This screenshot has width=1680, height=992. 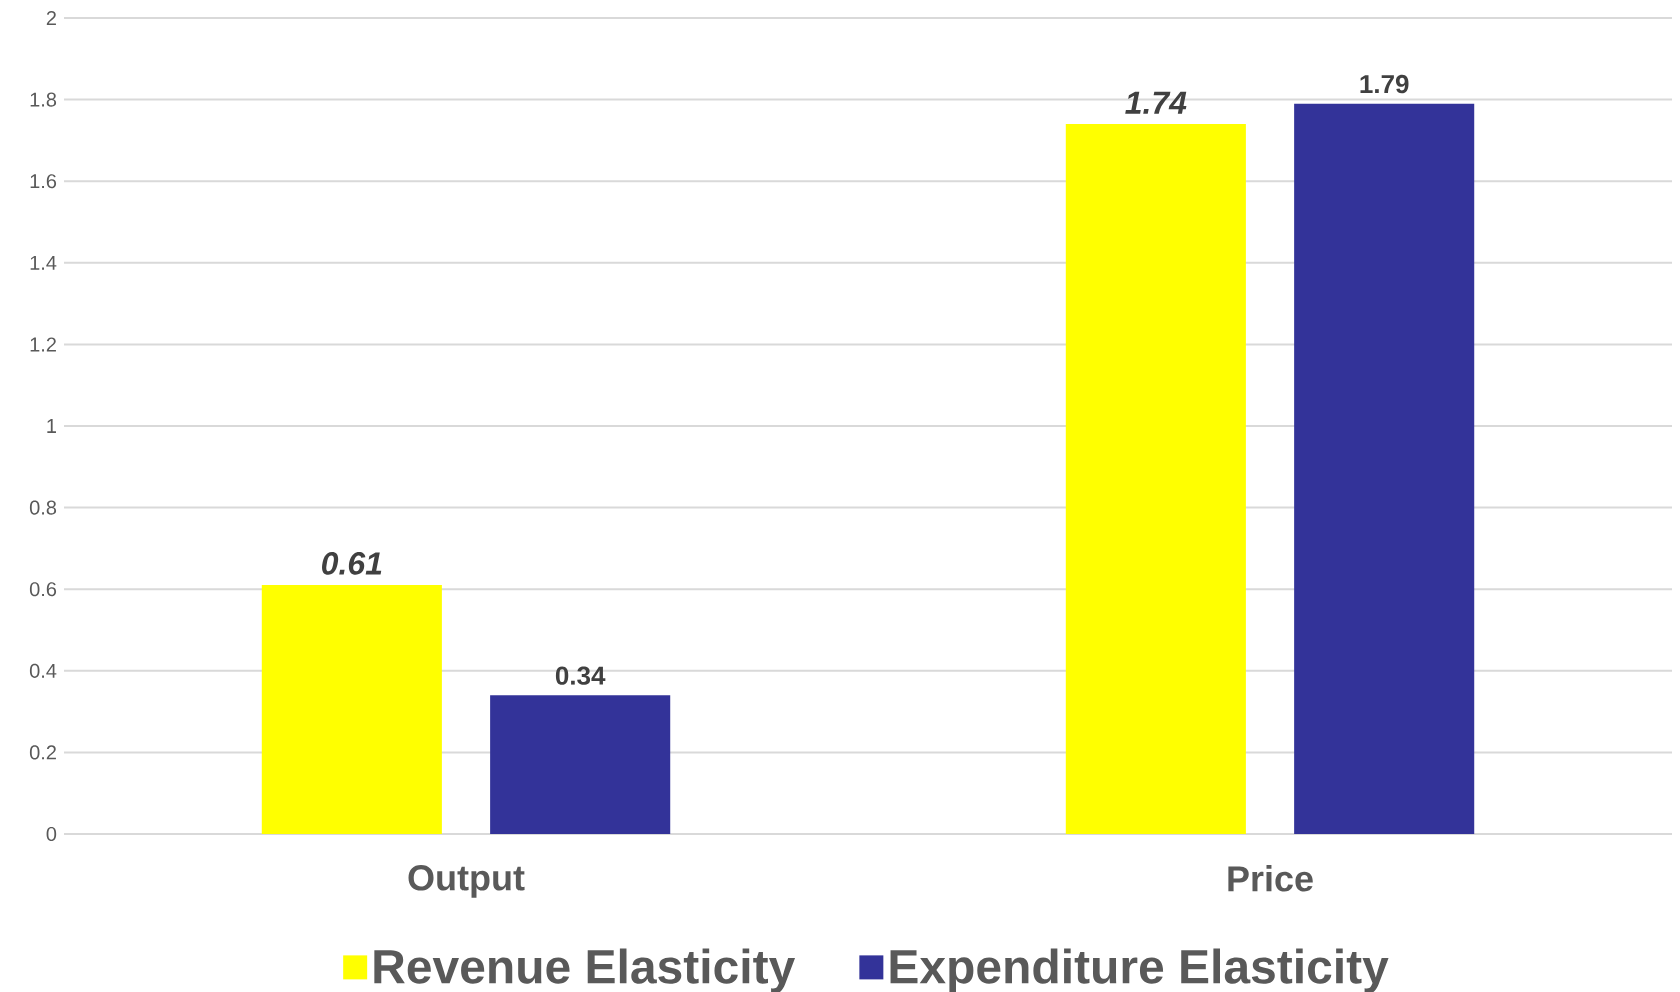 What do you see at coordinates (43, 262) in the screenshot?
I see `y-tick-label: 1.4` at bounding box center [43, 262].